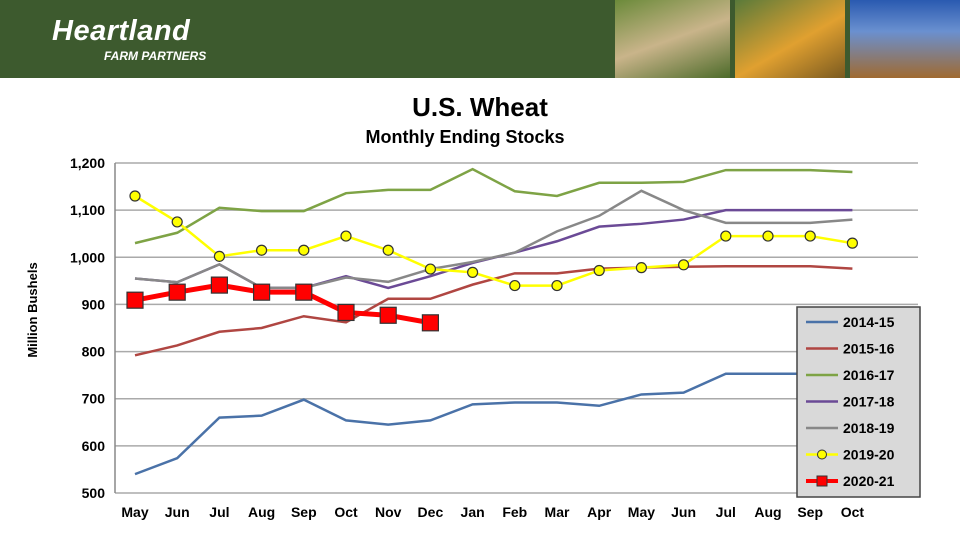 Image resolution: width=960 pixels, height=540 pixels. I want to click on chart-subtitle: Monthly Ending Stocks, so click(465, 137).